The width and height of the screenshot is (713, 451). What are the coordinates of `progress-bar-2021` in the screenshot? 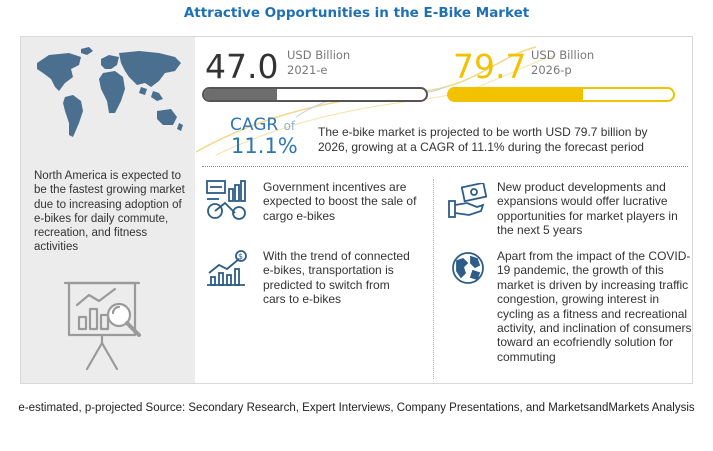 It's located at (315, 94).